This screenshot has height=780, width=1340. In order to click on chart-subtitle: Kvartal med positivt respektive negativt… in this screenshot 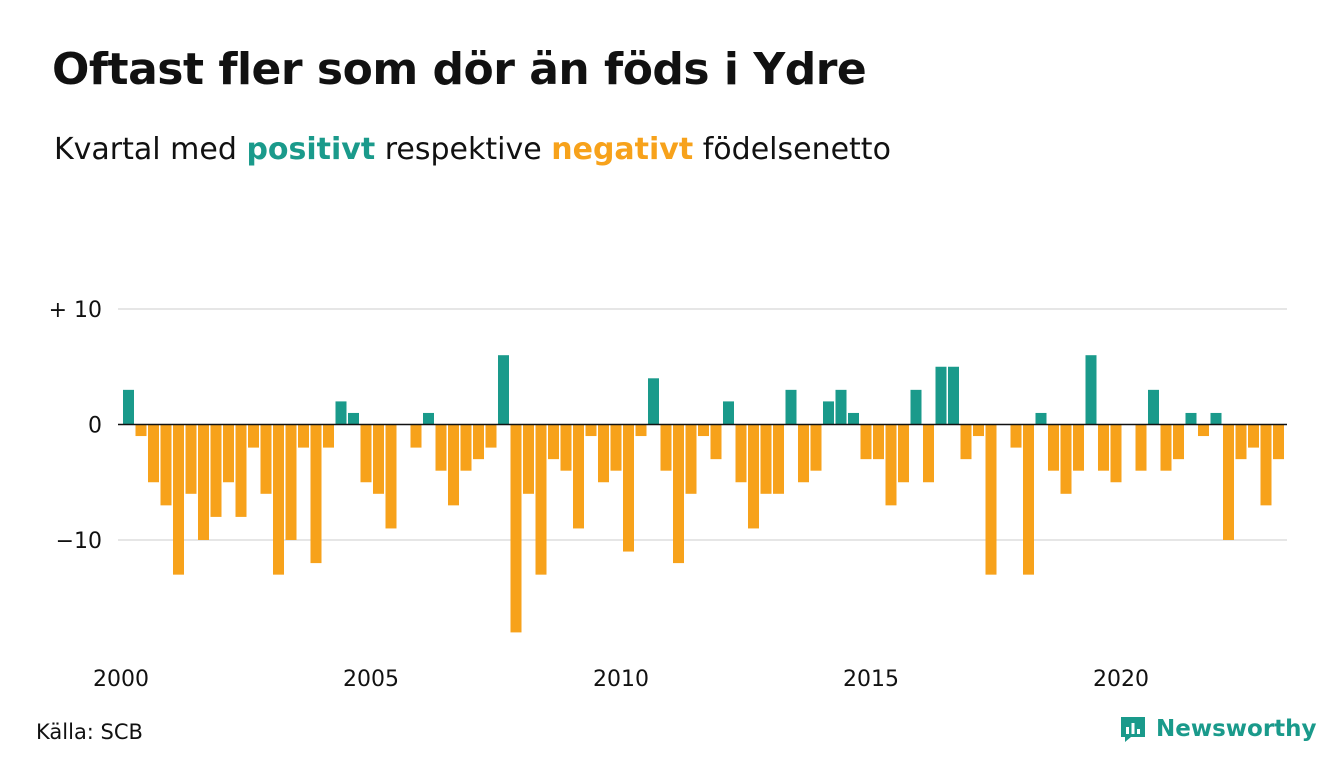, I will do `click(472, 150)`.